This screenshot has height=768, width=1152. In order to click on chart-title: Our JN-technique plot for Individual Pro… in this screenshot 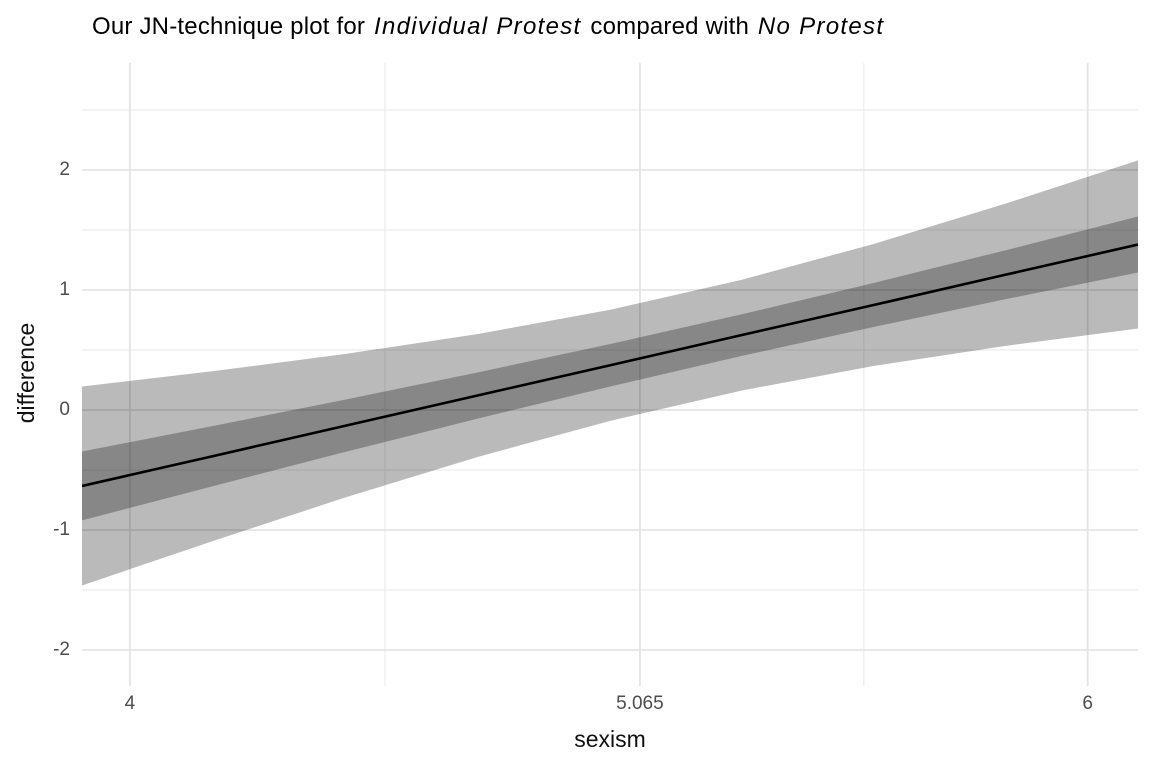, I will do `click(489, 27)`.